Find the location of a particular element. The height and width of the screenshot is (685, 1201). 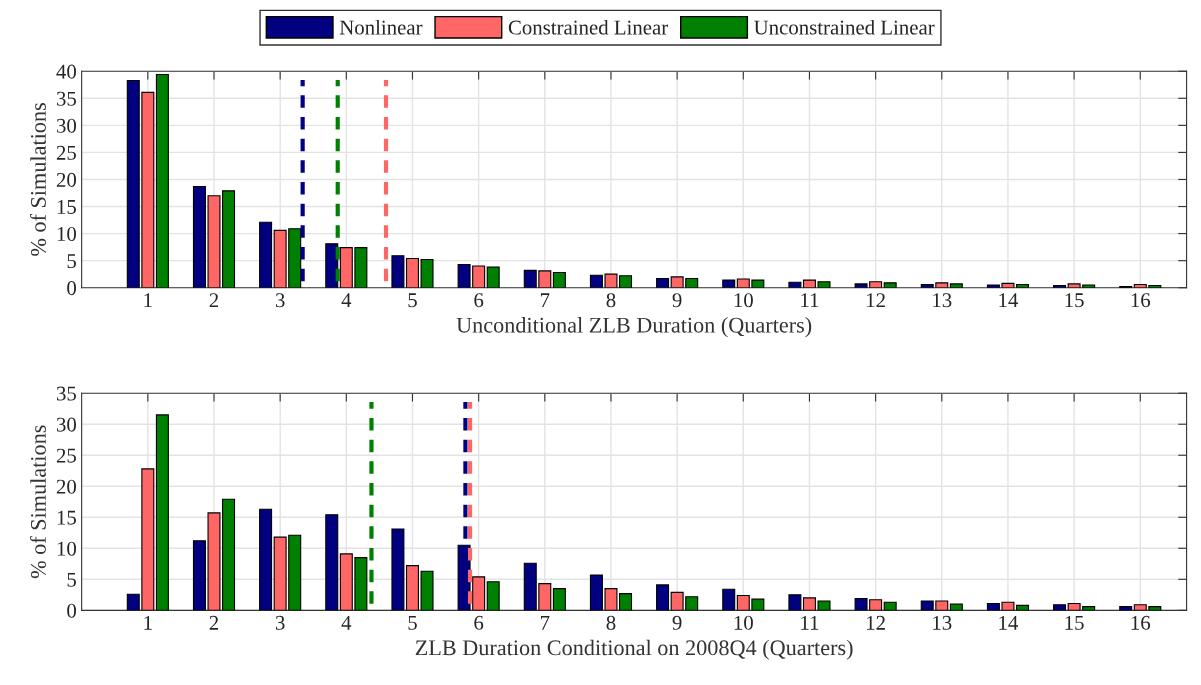

x-axis-title: Unconditional ZLB Duration (Quarters) is located at coordinates (634, 327).